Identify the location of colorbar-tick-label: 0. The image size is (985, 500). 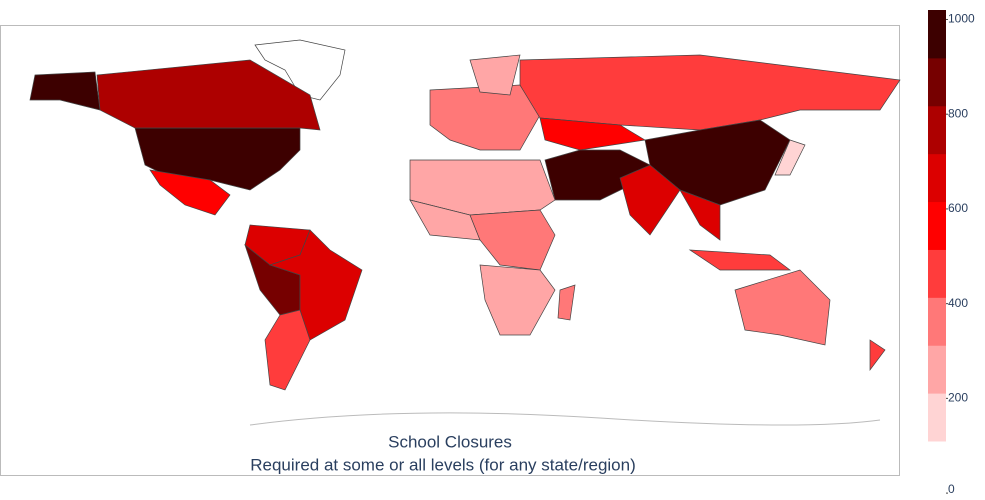
(951, 489).